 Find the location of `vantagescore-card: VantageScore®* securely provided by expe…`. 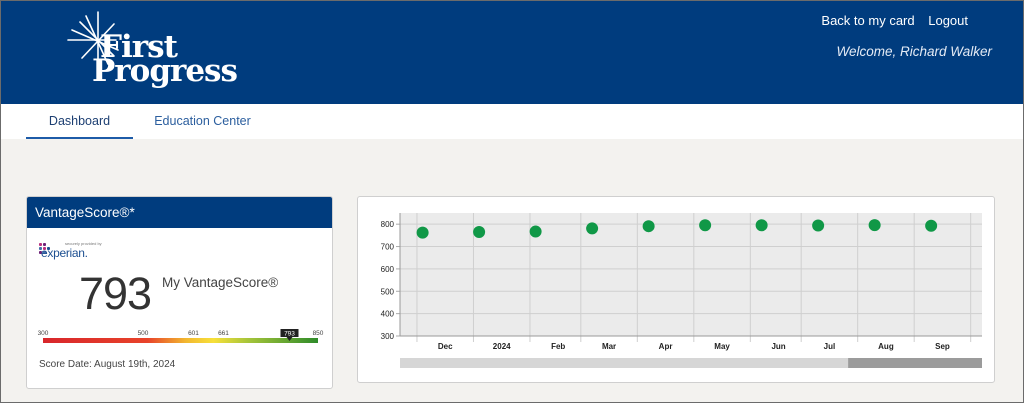

vantagescore-card: VantageScore®* securely provided by expe… is located at coordinates (179, 292).